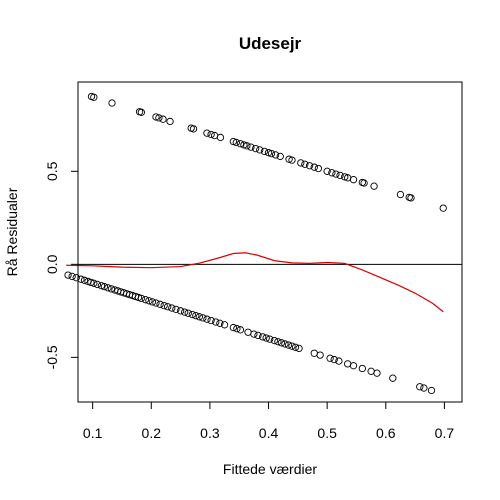  What do you see at coordinates (152, 433) in the screenshot?
I see `x-tick-label: 0.2` at bounding box center [152, 433].